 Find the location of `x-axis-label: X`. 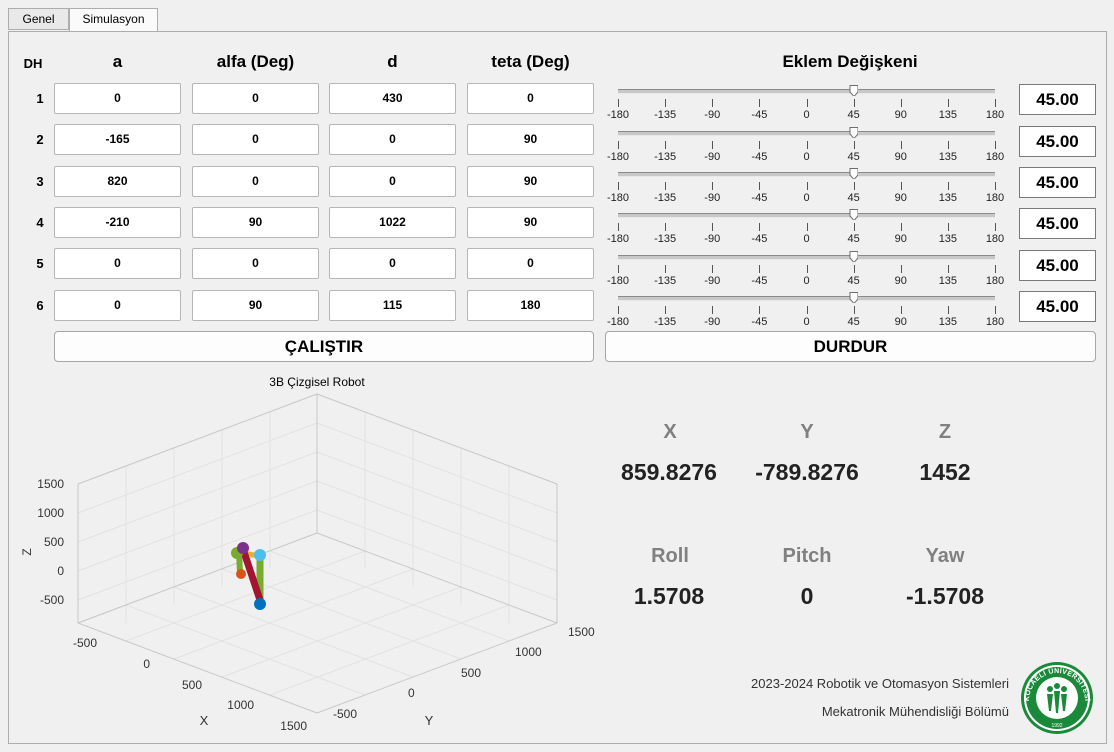

x-axis-label: X is located at coordinates (204, 720).